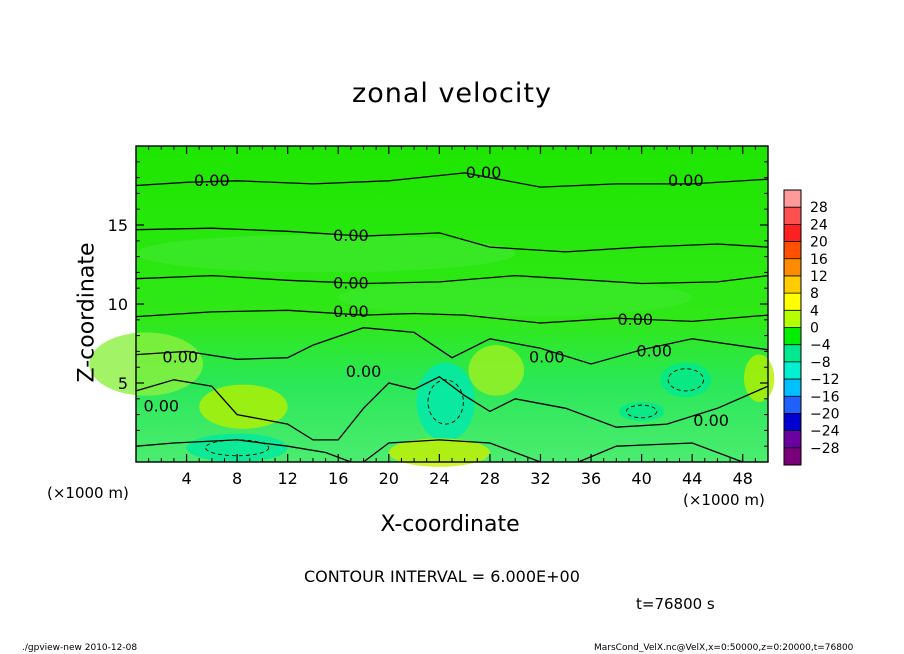  I want to click on x-tick-label: 4, so click(186, 478).